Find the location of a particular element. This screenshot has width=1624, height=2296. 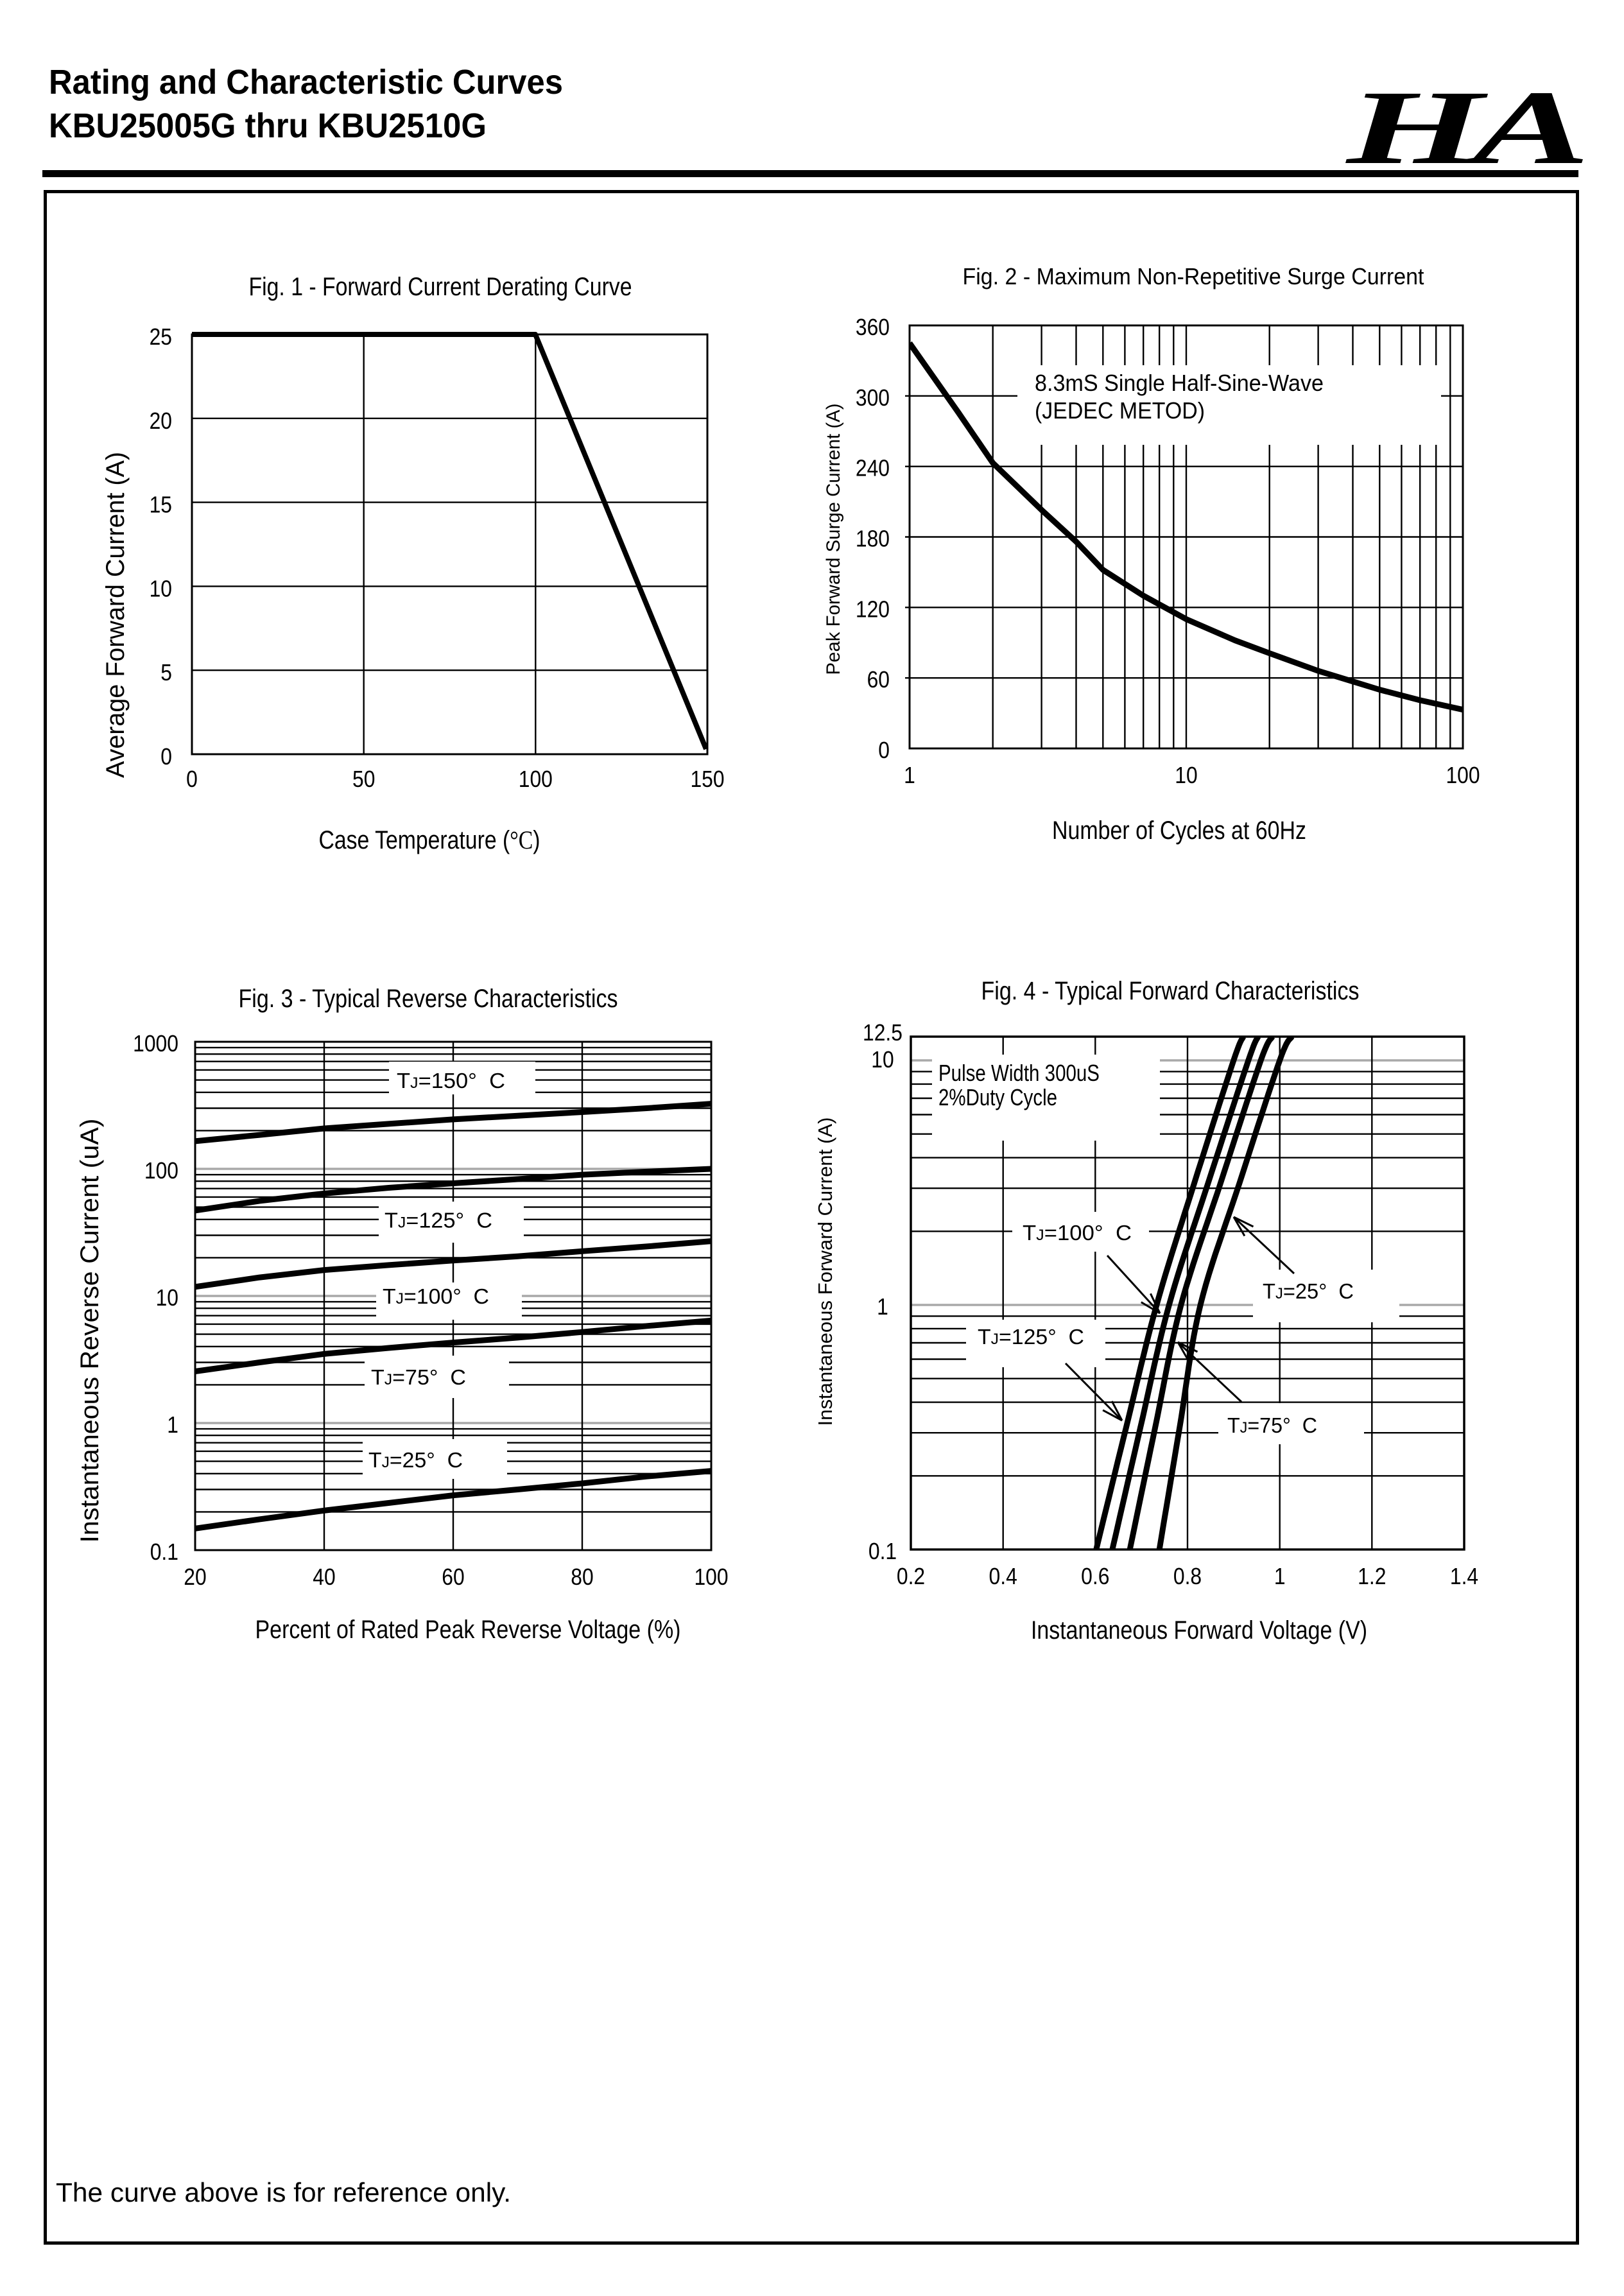

svg-text: 50 is located at coordinates (363, 779).